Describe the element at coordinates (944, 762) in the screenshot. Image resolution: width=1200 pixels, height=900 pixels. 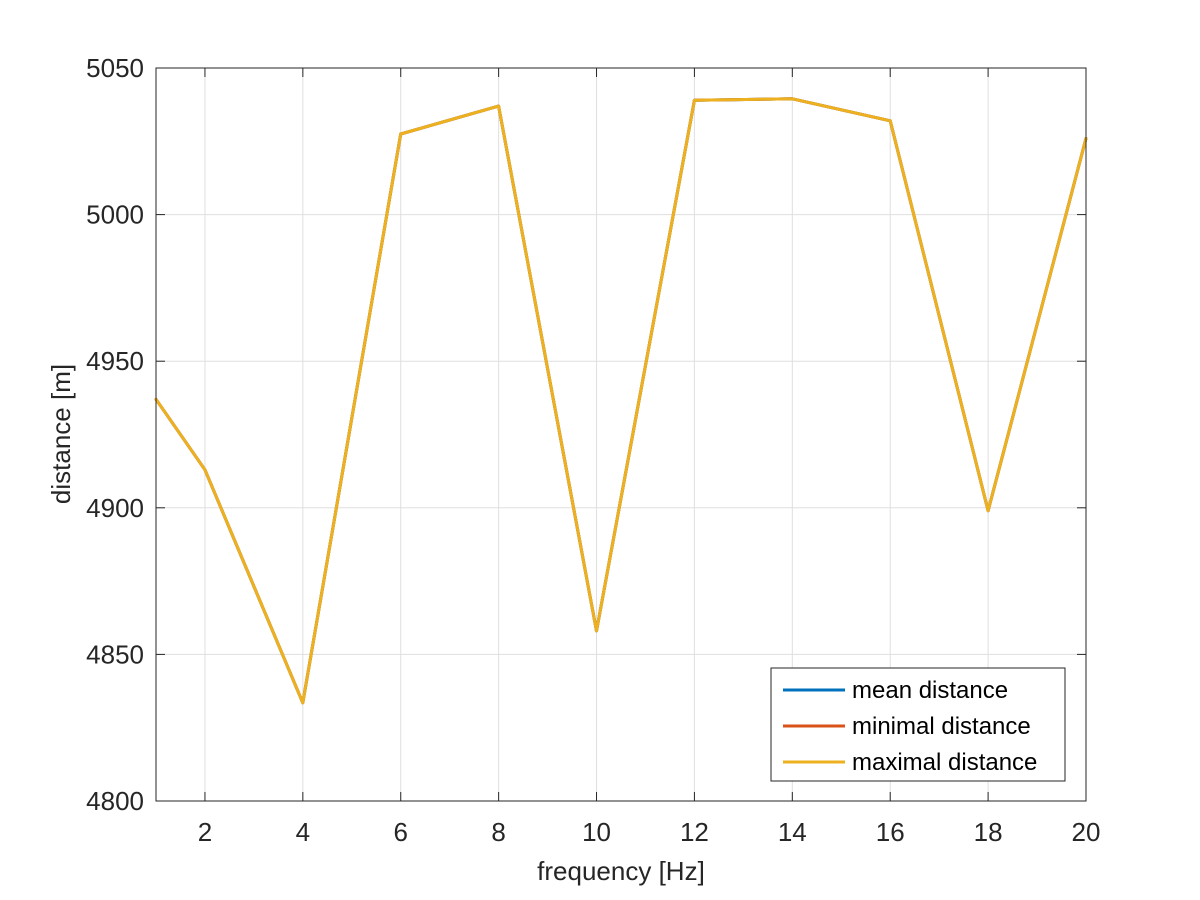
I see `legend-label-max: maximal distance` at that location.